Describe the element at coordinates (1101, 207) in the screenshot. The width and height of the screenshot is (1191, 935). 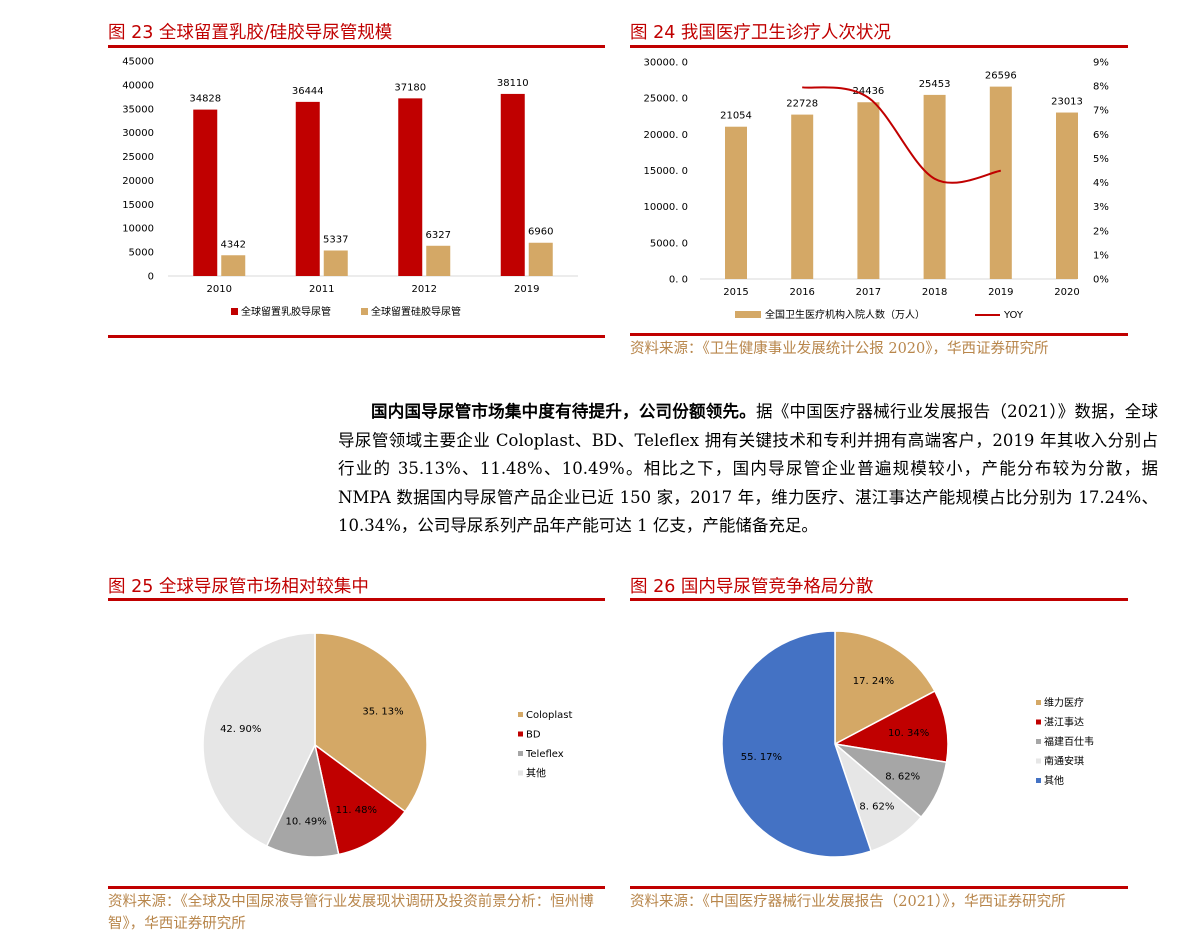
I see `y2-tick-label: 3%` at that location.